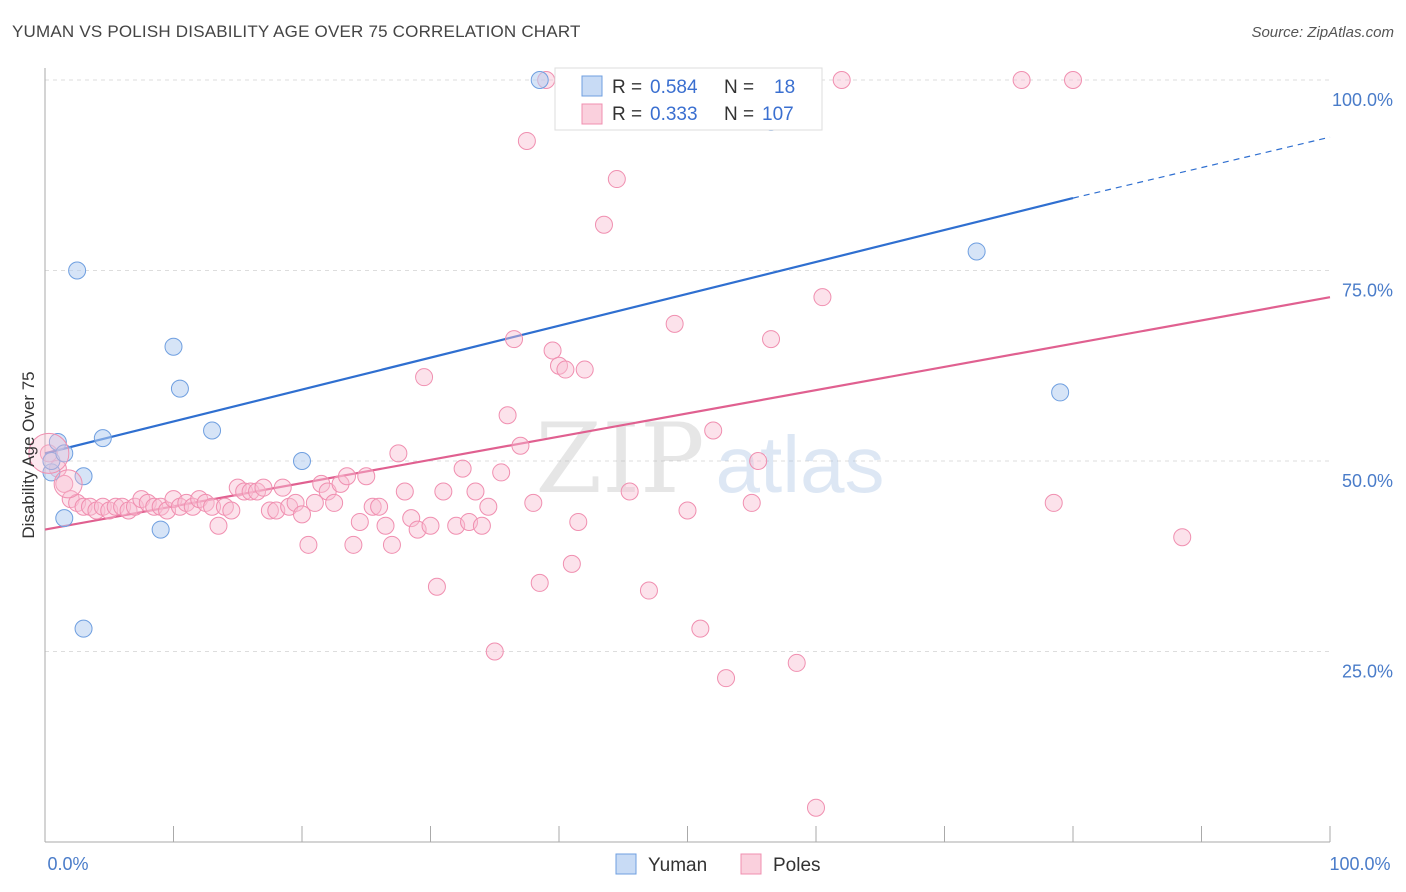  Describe the element at coordinates (784, 87) in the screenshot. I see `legend-yuman-n-value: 18` at that location.